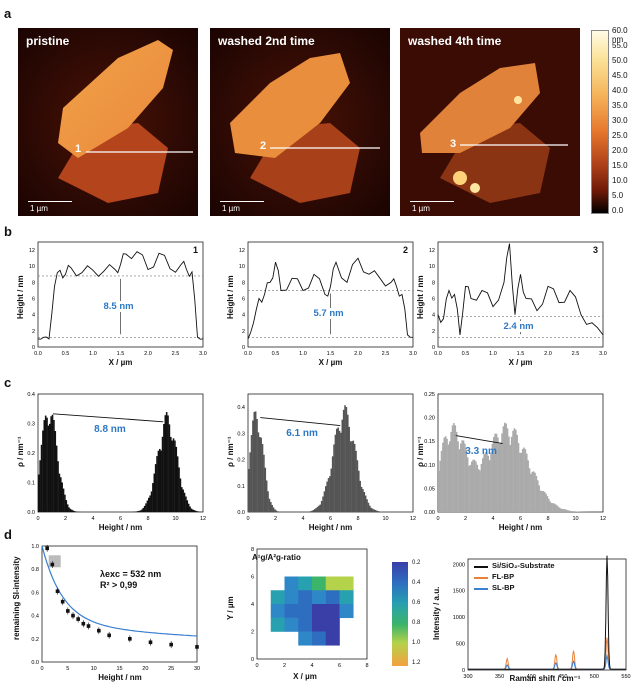  Describe the element at coordinates (459, 592) in the screenshot. I see `y-tick-label: 1500` at that location.